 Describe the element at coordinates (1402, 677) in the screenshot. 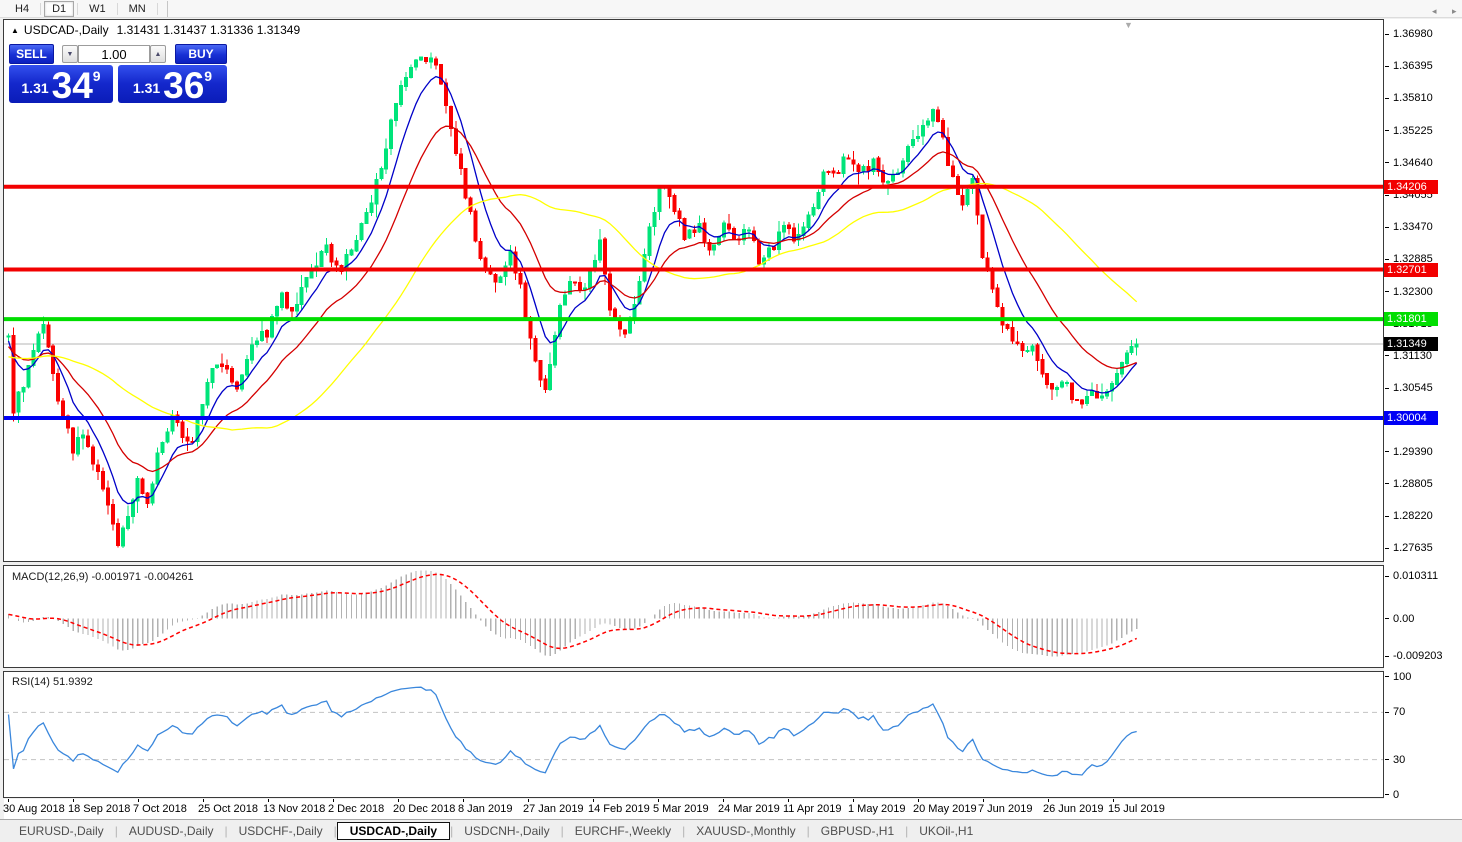

I see `rsi-tick-label: 100` at that location.